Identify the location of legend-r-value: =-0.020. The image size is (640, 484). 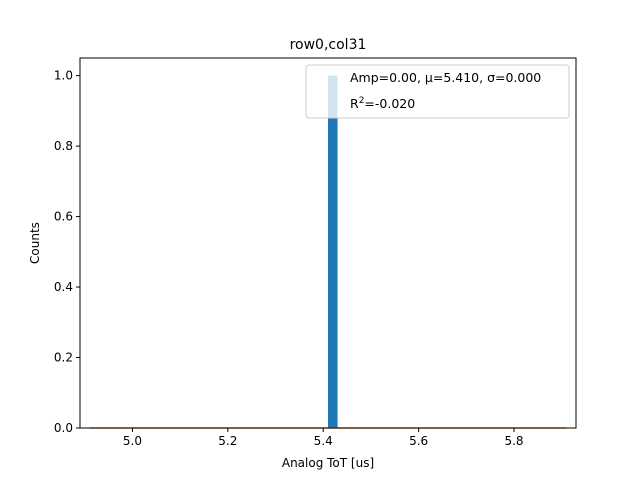
(389, 103).